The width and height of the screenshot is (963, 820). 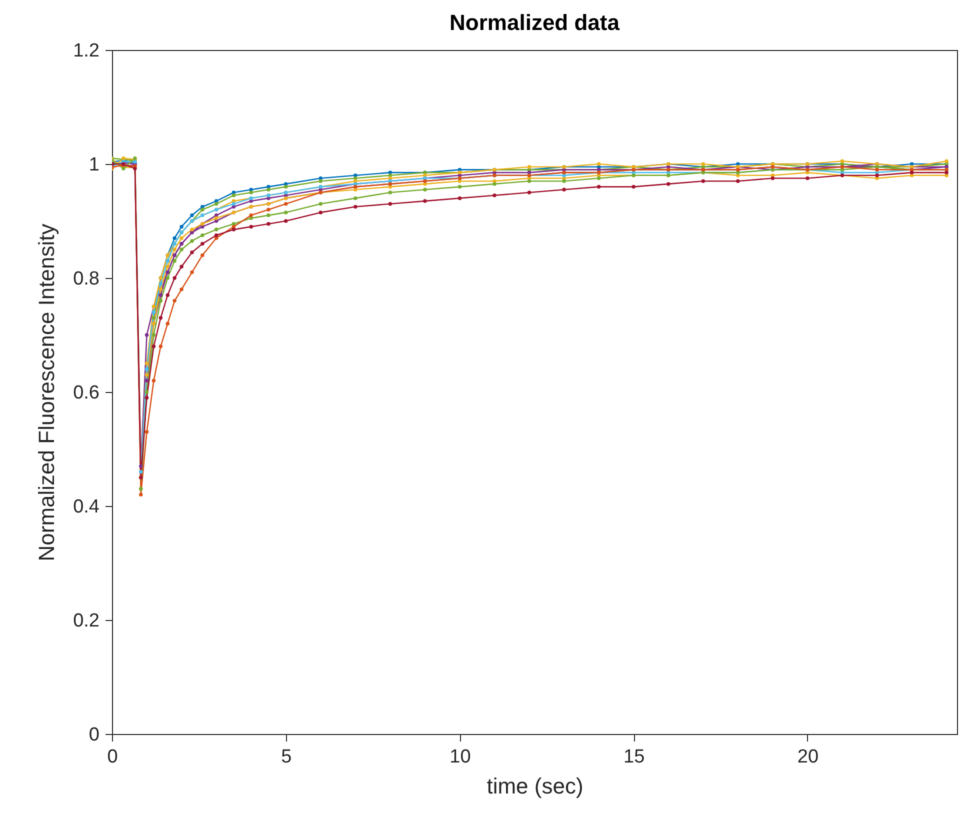 What do you see at coordinates (286, 757) in the screenshot?
I see `x-tick-label: 5` at bounding box center [286, 757].